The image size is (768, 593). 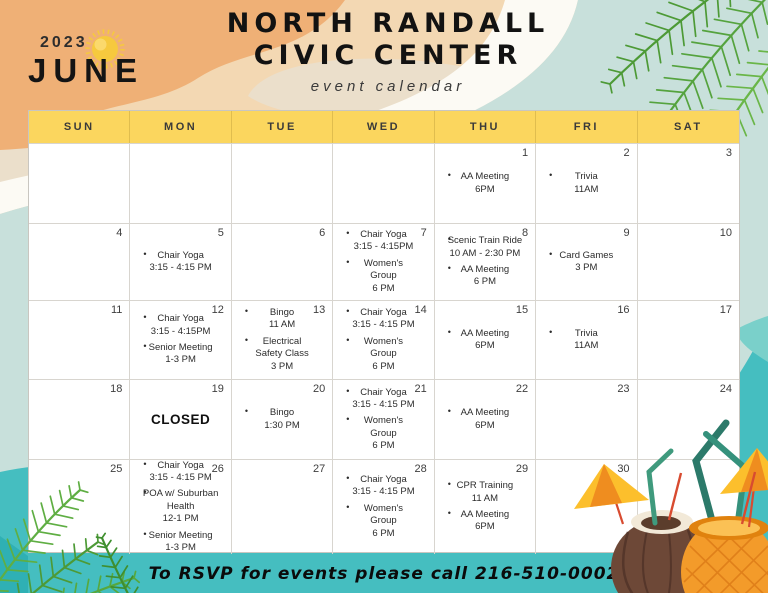 What do you see at coordinates (485, 506) in the screenshot?
I see `calendar-cell-day-29: 29 • CPR Training 11 AM • AA Meeting 6PM` at bounding box center [485, 506].